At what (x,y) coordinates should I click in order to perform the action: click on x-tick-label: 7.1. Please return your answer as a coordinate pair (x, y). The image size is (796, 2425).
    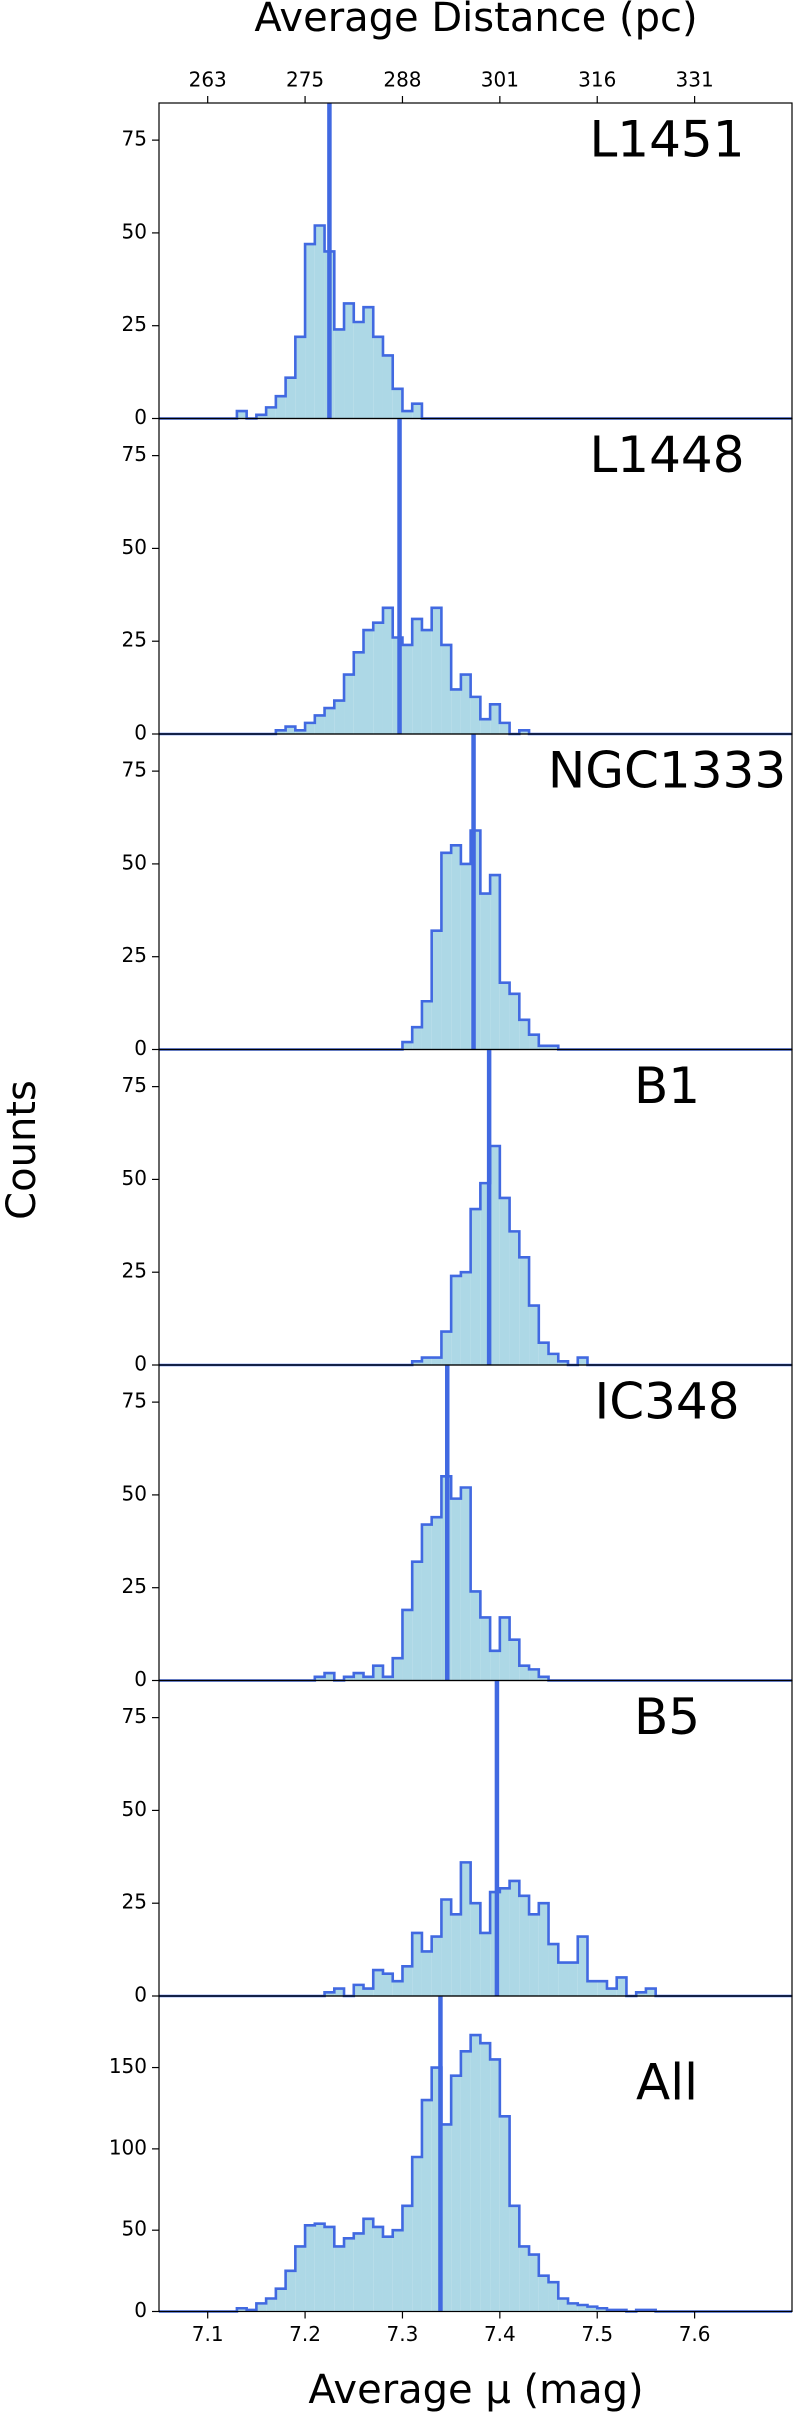
    Looking at the image, I should click on (208, 2334).